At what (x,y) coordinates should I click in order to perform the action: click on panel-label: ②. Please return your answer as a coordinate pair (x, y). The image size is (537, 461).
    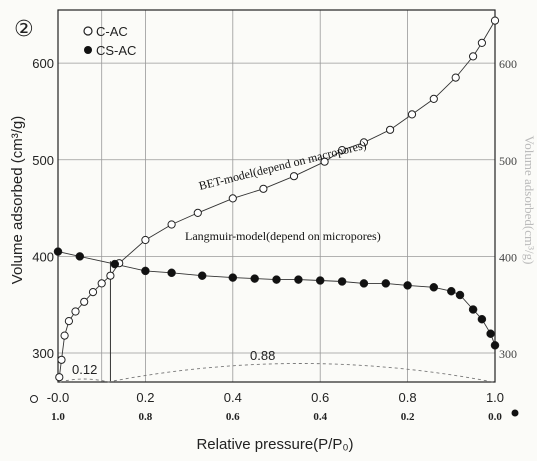
    Looking at the image, I should click on (24, 29).